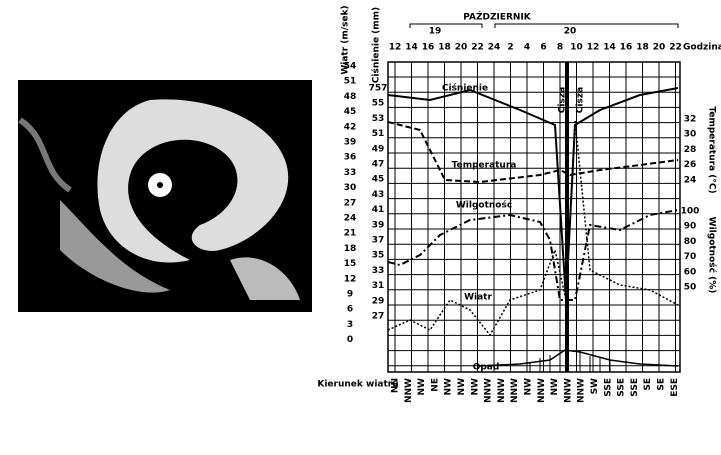 Image resolution: width=721 pixels, height=455 pixels. Describe the element at coordinates (570, 32) in the screenshot. I see `day-label: 20` at that location.